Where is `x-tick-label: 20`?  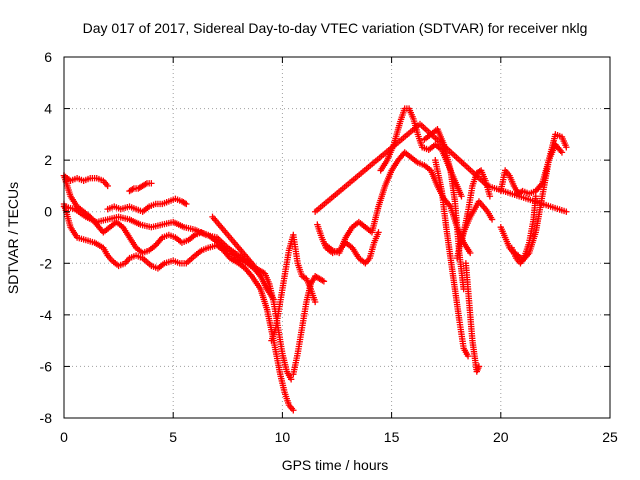 x-tick-label: 20 is located at coordinates (501, 437).